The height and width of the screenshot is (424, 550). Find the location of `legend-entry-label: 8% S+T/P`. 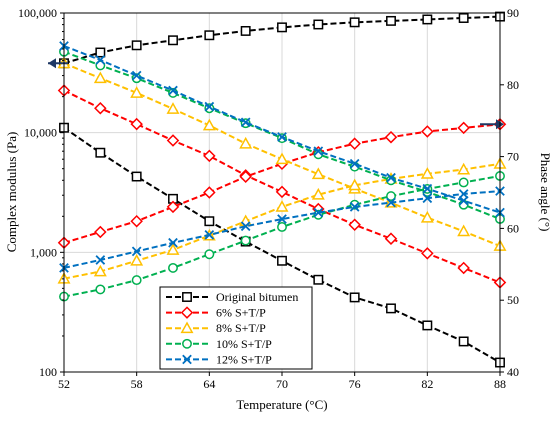

legend-entry-label: 8% S+T/P is located at coordinates (241, 328).